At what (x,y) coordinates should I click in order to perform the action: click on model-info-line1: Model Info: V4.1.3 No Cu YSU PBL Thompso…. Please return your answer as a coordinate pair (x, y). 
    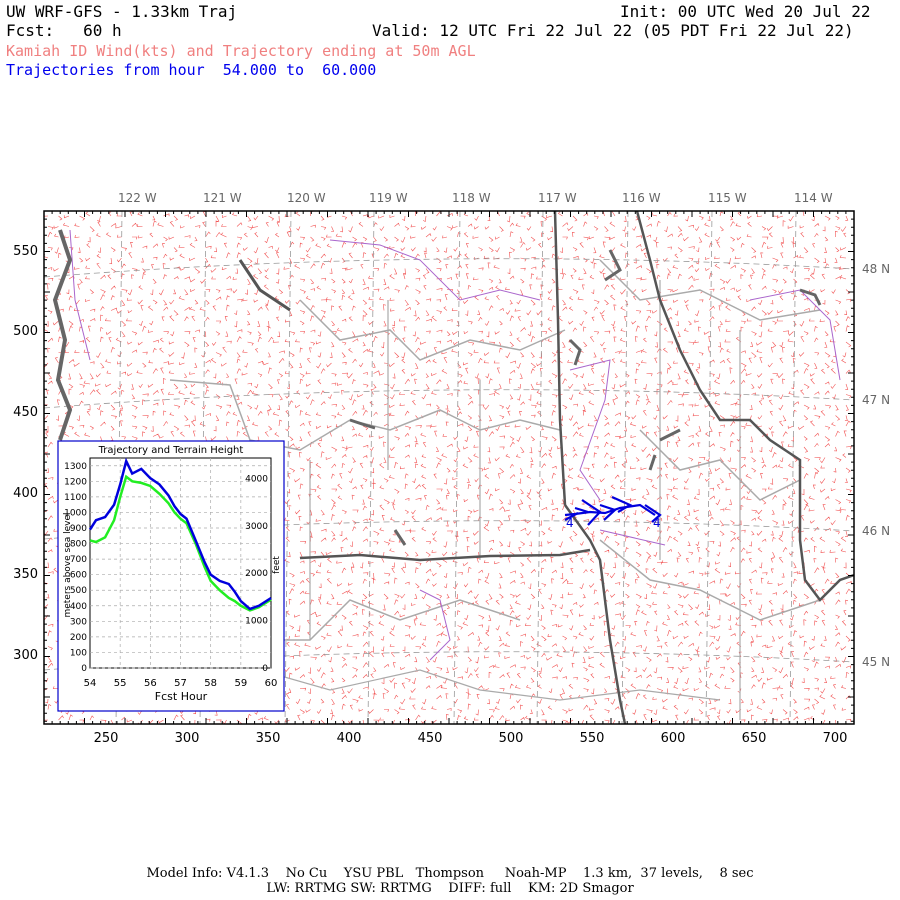
    Looking at the image, I should click on (450, 873).